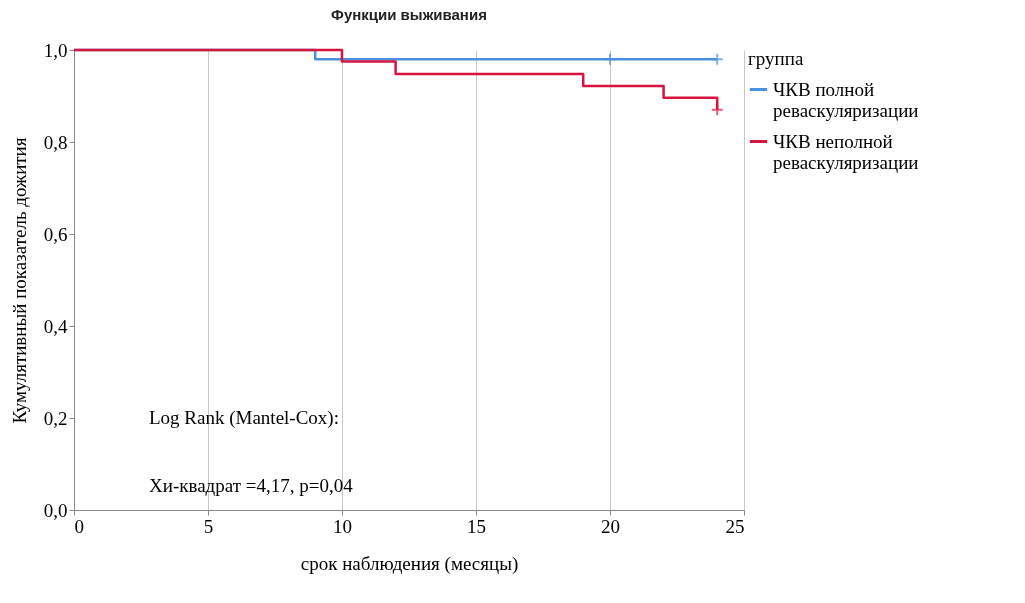  I want to click on x-tick-label: 15, so click(476, 526).